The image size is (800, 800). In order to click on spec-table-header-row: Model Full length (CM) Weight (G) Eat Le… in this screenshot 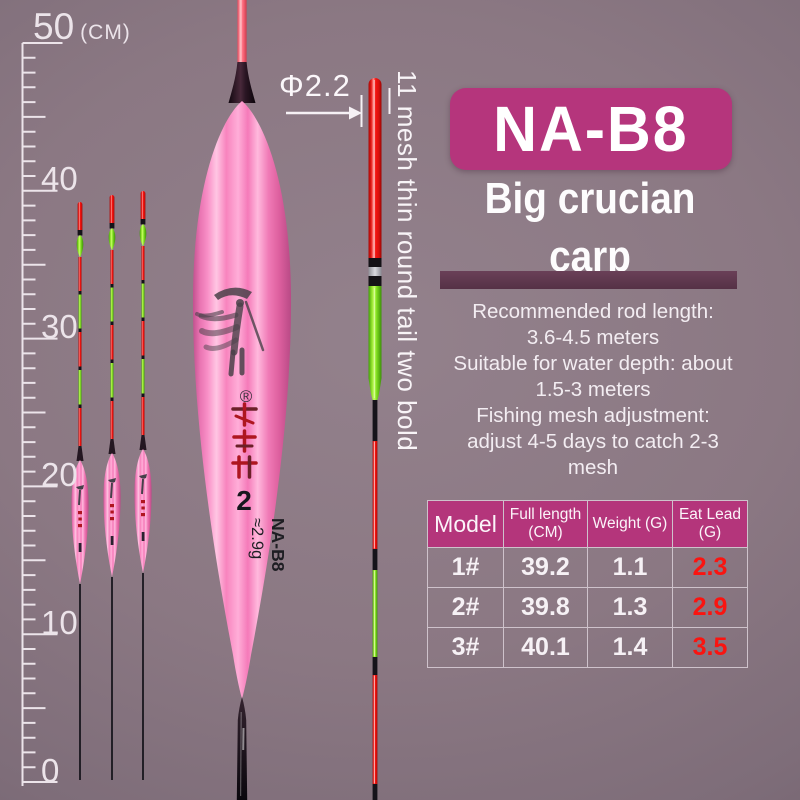, I will do `click(587, 524)`.